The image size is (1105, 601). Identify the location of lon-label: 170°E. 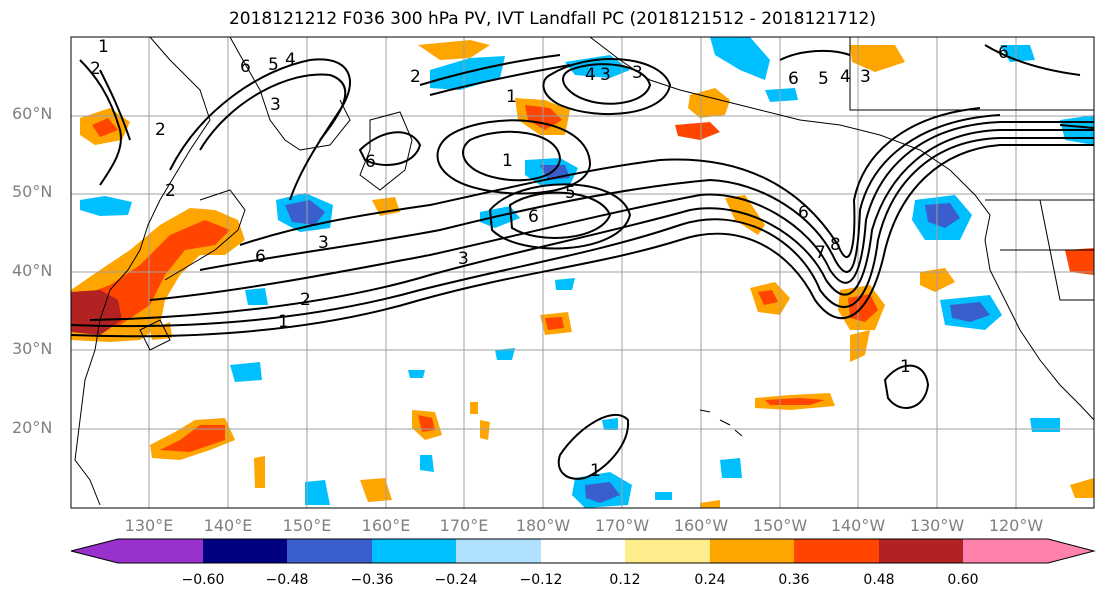
(464, 525).